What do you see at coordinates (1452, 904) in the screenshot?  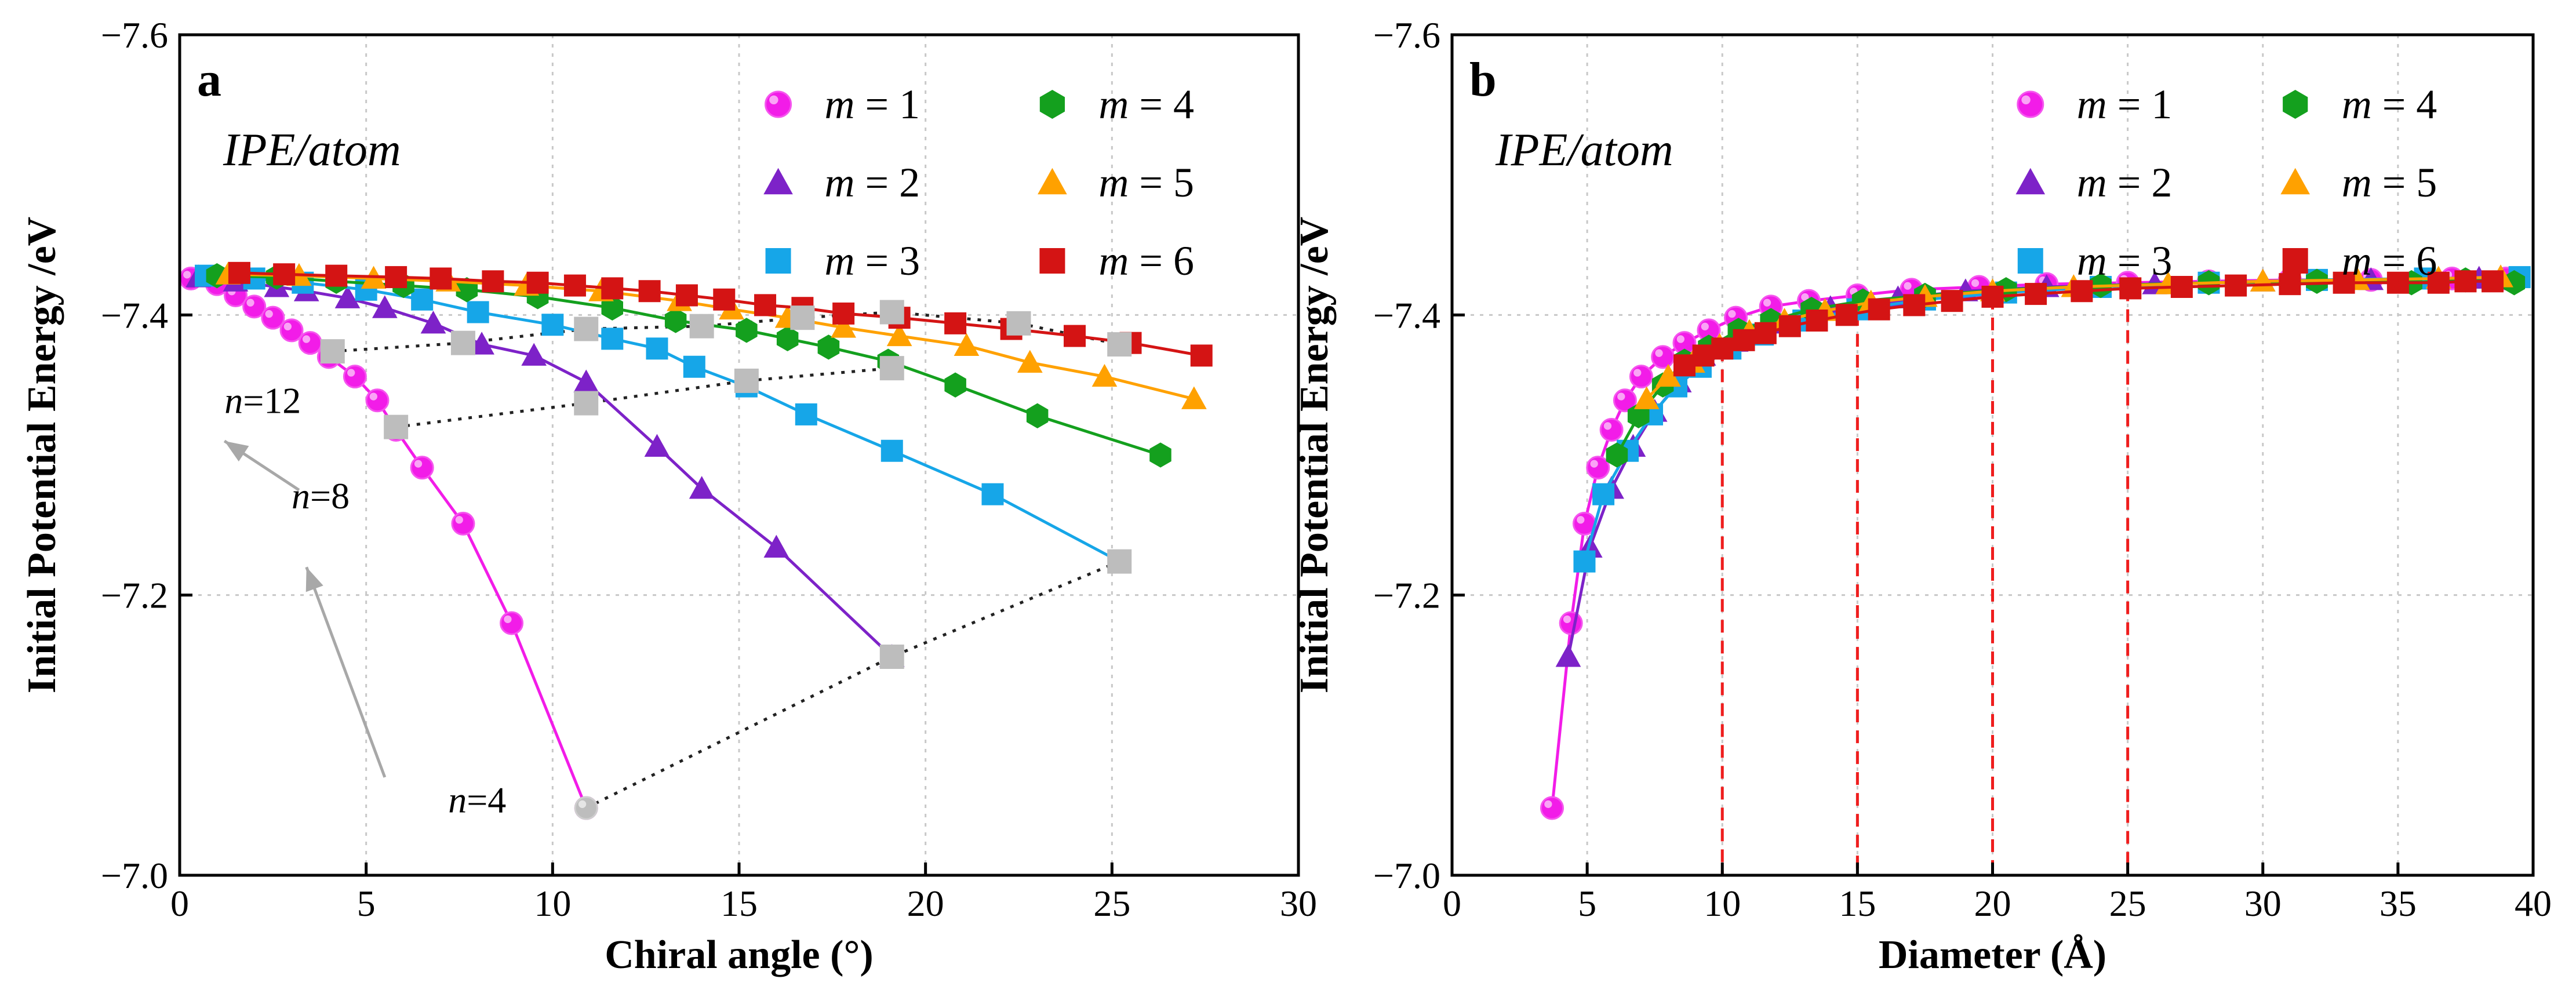 I see `panel-b-xtick-label: 0` at bounding box center [1452, 904].